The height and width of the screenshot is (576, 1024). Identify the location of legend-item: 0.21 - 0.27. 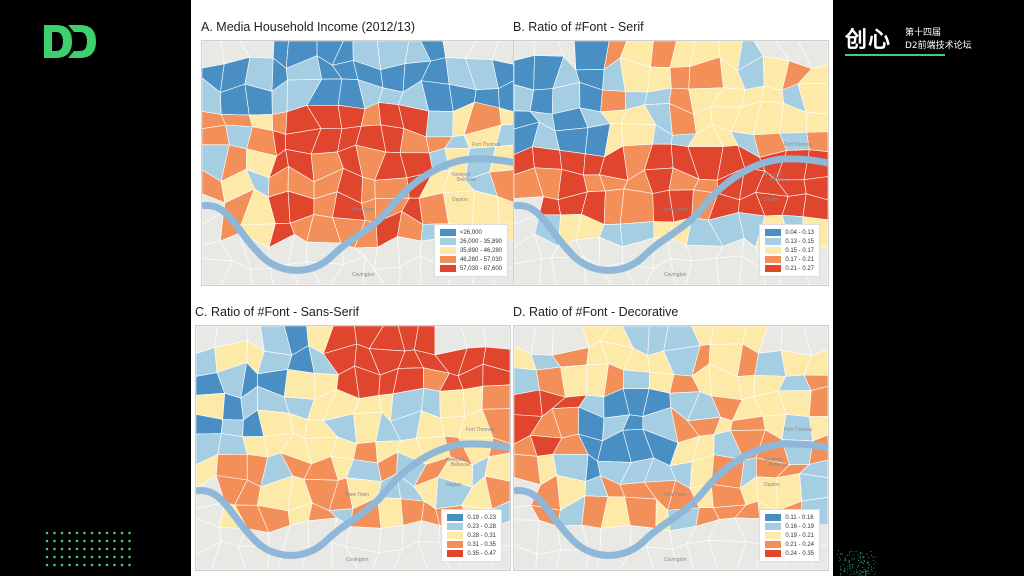
(789, 268).